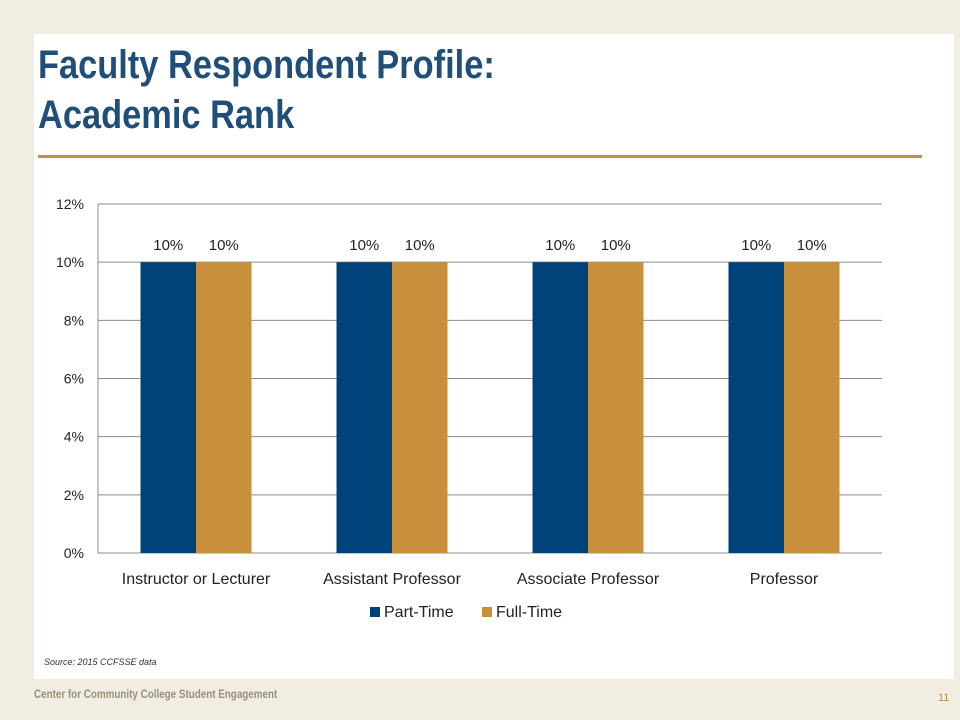 The width and height of the screenshot is (960, 720). I want to click on x-category-label: Professor, so click(784, 579).